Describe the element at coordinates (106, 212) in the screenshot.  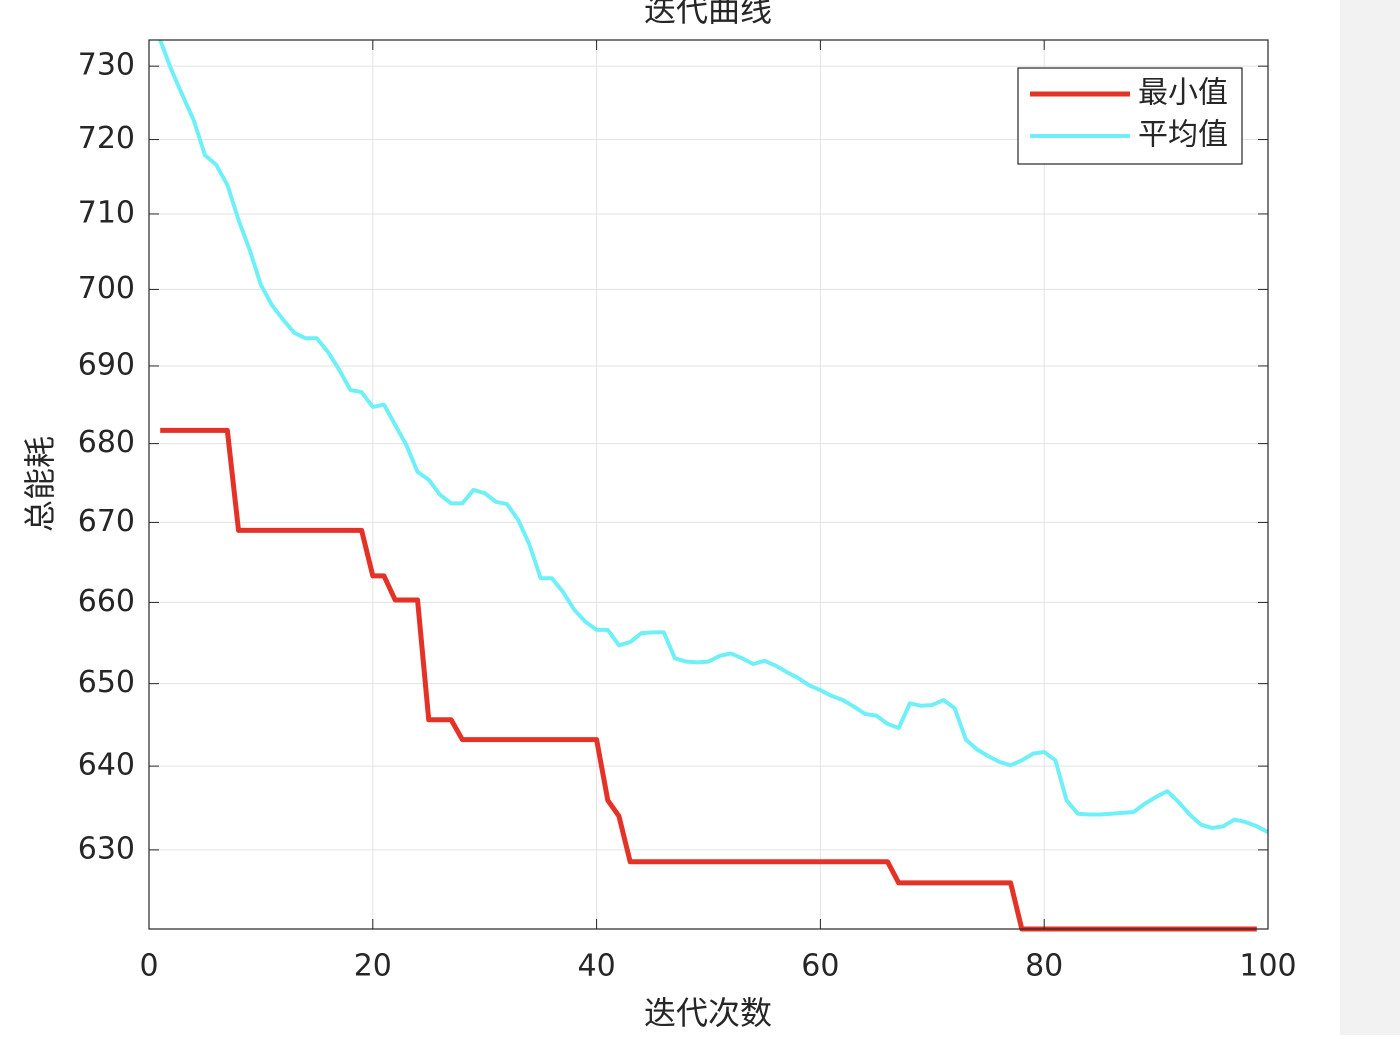
I see `y-tick-label: 710` at that location.